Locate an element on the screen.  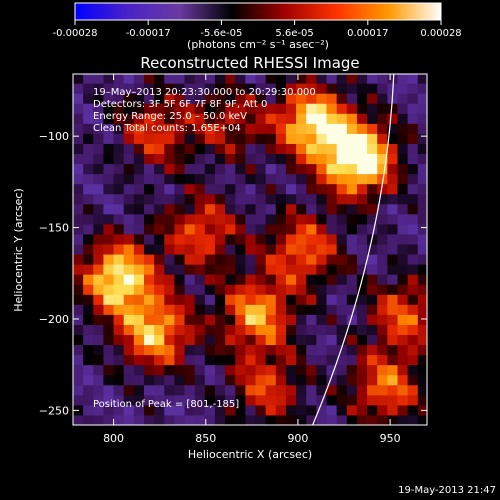
annotation-counts: Clean Total counts: 1.65E+04 is located at coordinates (167, 128).